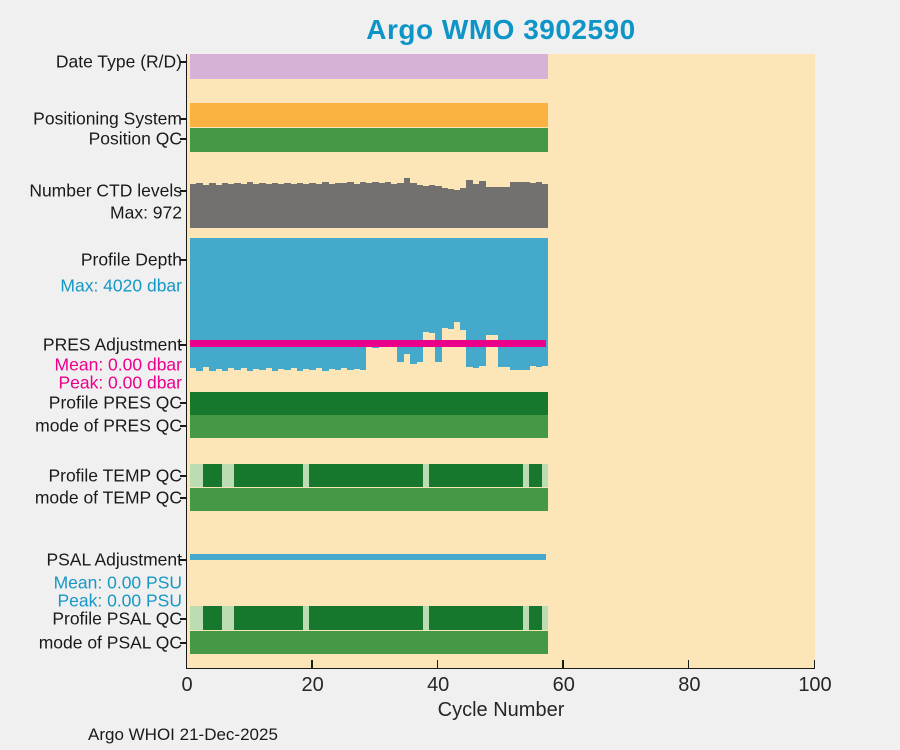 This screenshot has height=750, width=900. I want to click on label-pres-adjustment-sub2: Peak: 0.00 dbar, so click(120, 382).